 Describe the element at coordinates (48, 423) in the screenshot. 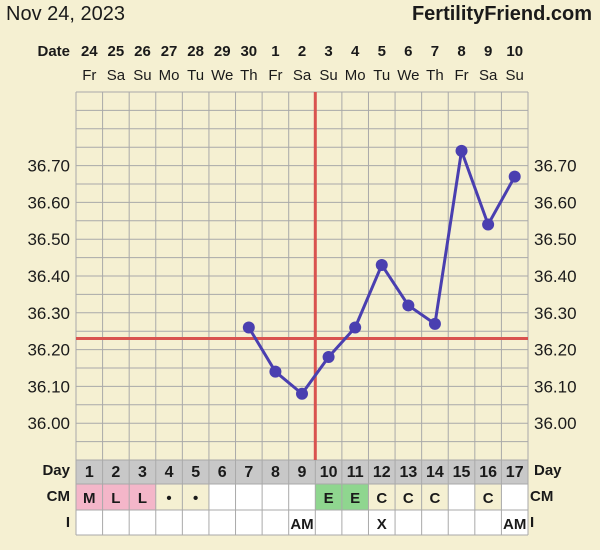

I see `y-tick-label: 36.00` at that location.